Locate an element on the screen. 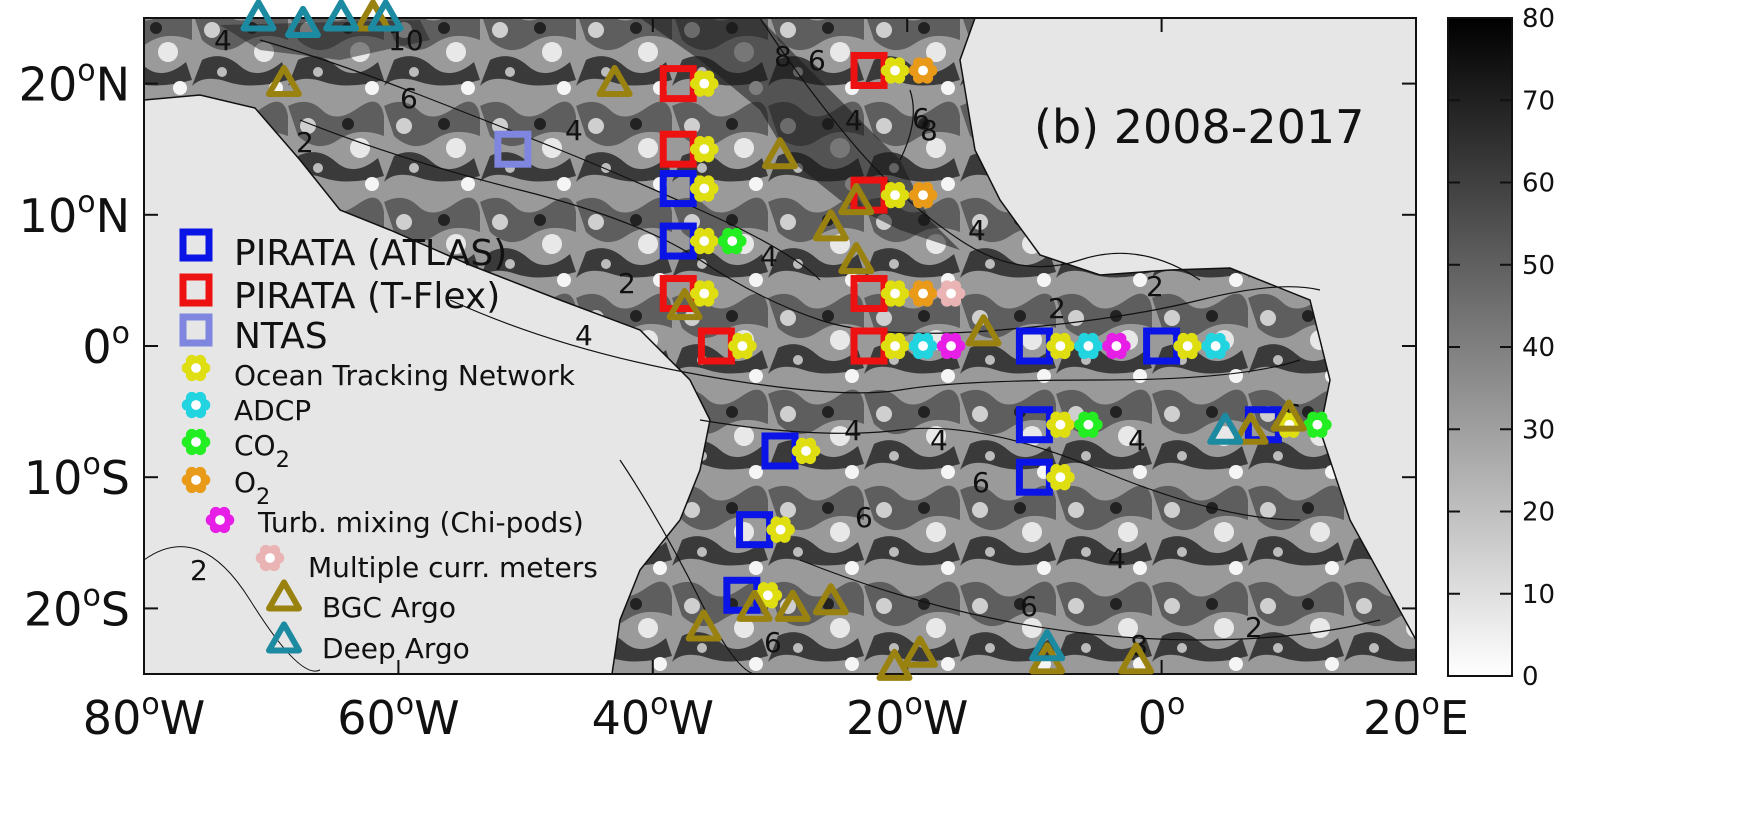 The image size is (1746, 820). colorbar-tick-label: 50 is located at coordinates (1538, 266).